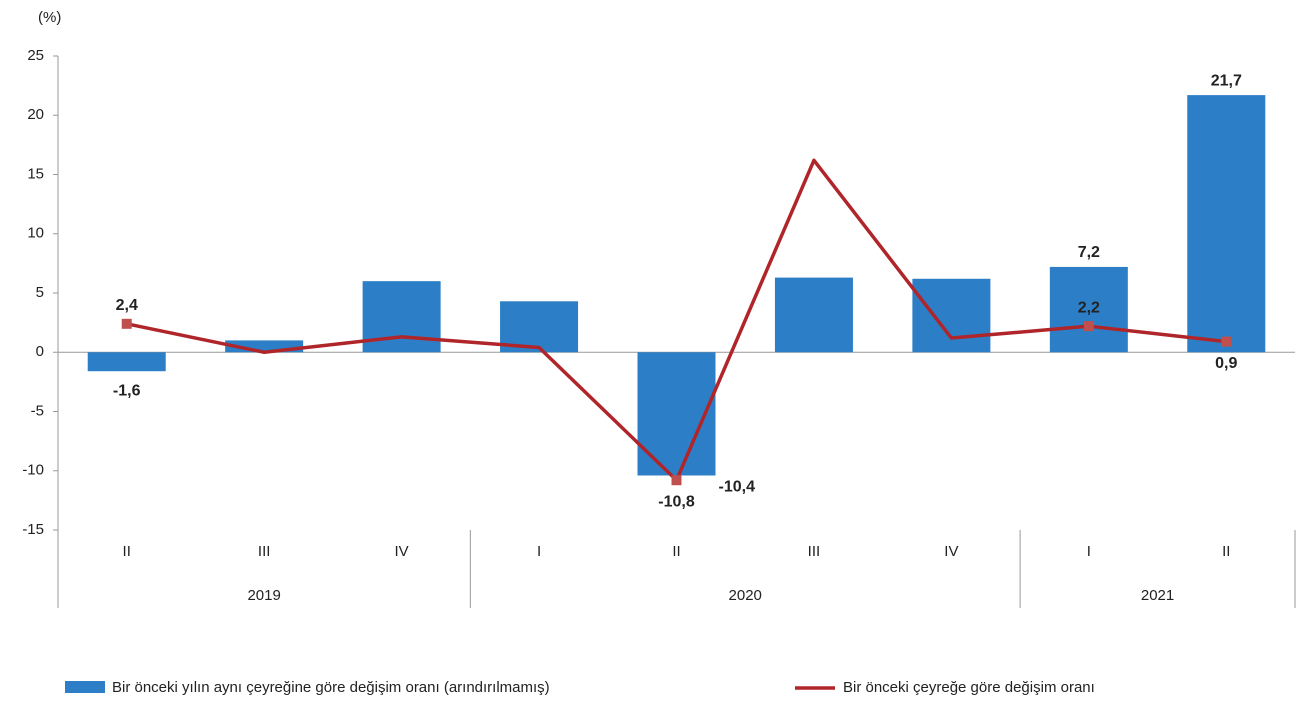 The width and height of the screenshot is (1309, 702). What do you see at coordinates (737, 487) in the screenshot?
I see `bar-label: -10,4` at bounding box center [737, 487].